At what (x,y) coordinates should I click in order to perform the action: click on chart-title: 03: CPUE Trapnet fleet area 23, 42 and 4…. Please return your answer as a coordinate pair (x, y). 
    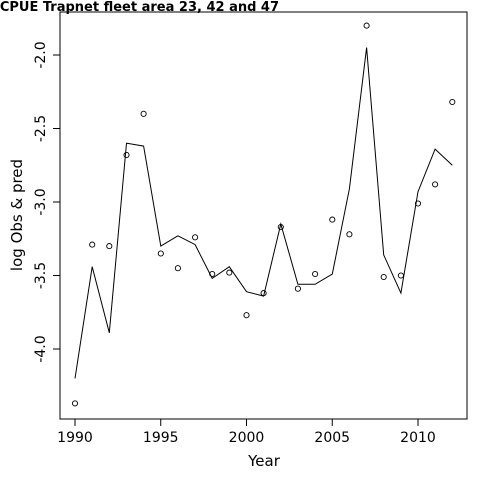
    Looking at the image, I should click on (139, 7).